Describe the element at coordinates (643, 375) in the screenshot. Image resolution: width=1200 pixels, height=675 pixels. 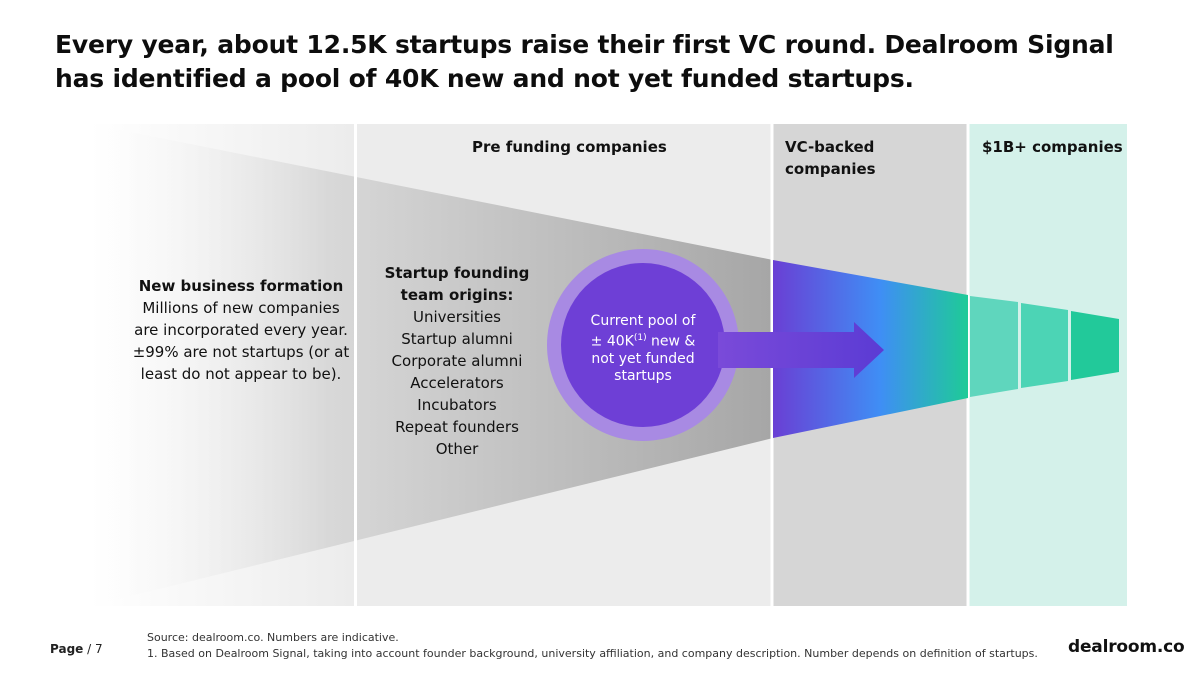
I see `pool-line4: startups` at that location.